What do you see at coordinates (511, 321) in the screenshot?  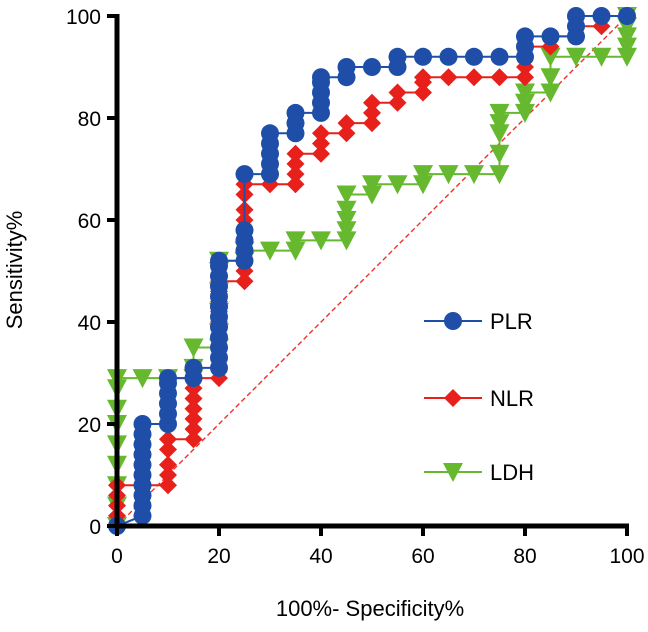 I see `legend-label-plr: PLR` at bounding box center [511, 321].